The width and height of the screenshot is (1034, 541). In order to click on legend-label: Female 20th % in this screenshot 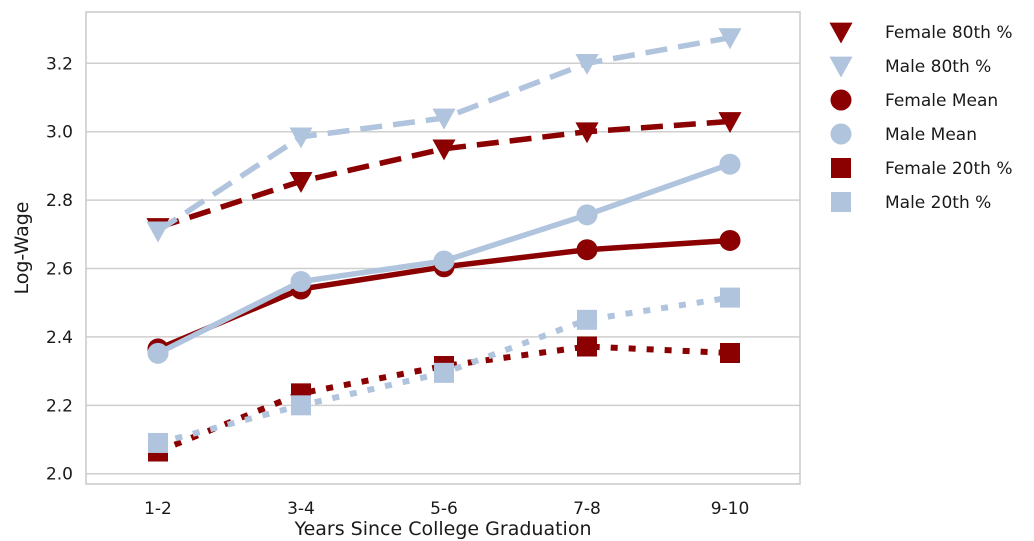, I will do `click(949, 169)`.